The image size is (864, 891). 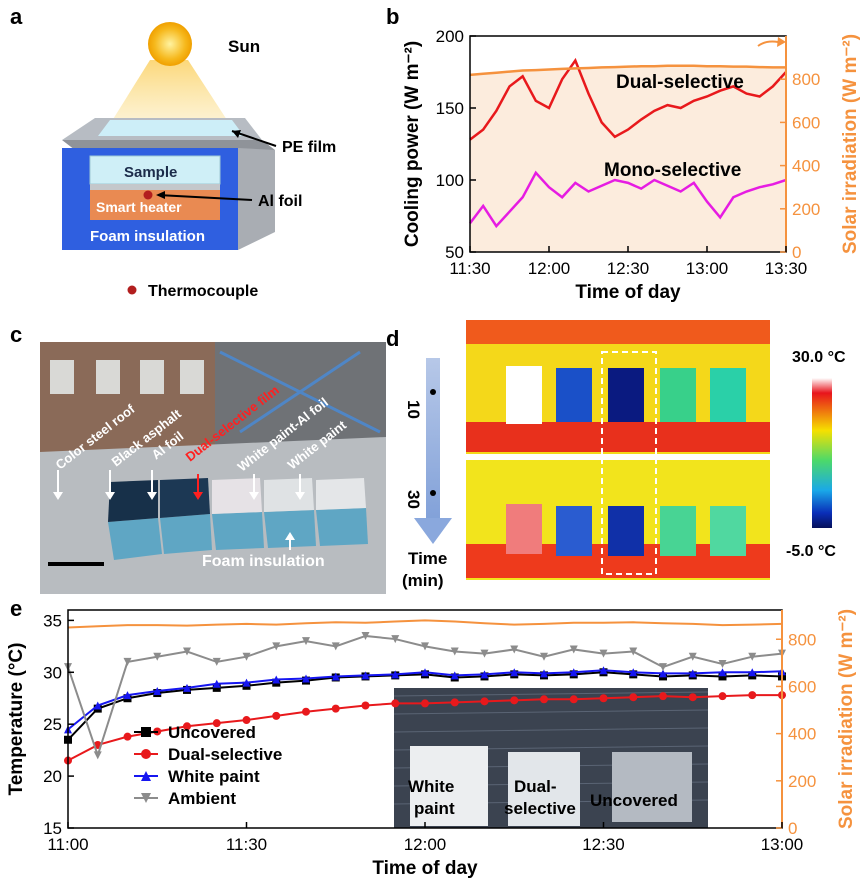 What do you see at coordinates (155, 205) in the screenshot?
I see `smart-heater-block` at bounding box center [155, 205].